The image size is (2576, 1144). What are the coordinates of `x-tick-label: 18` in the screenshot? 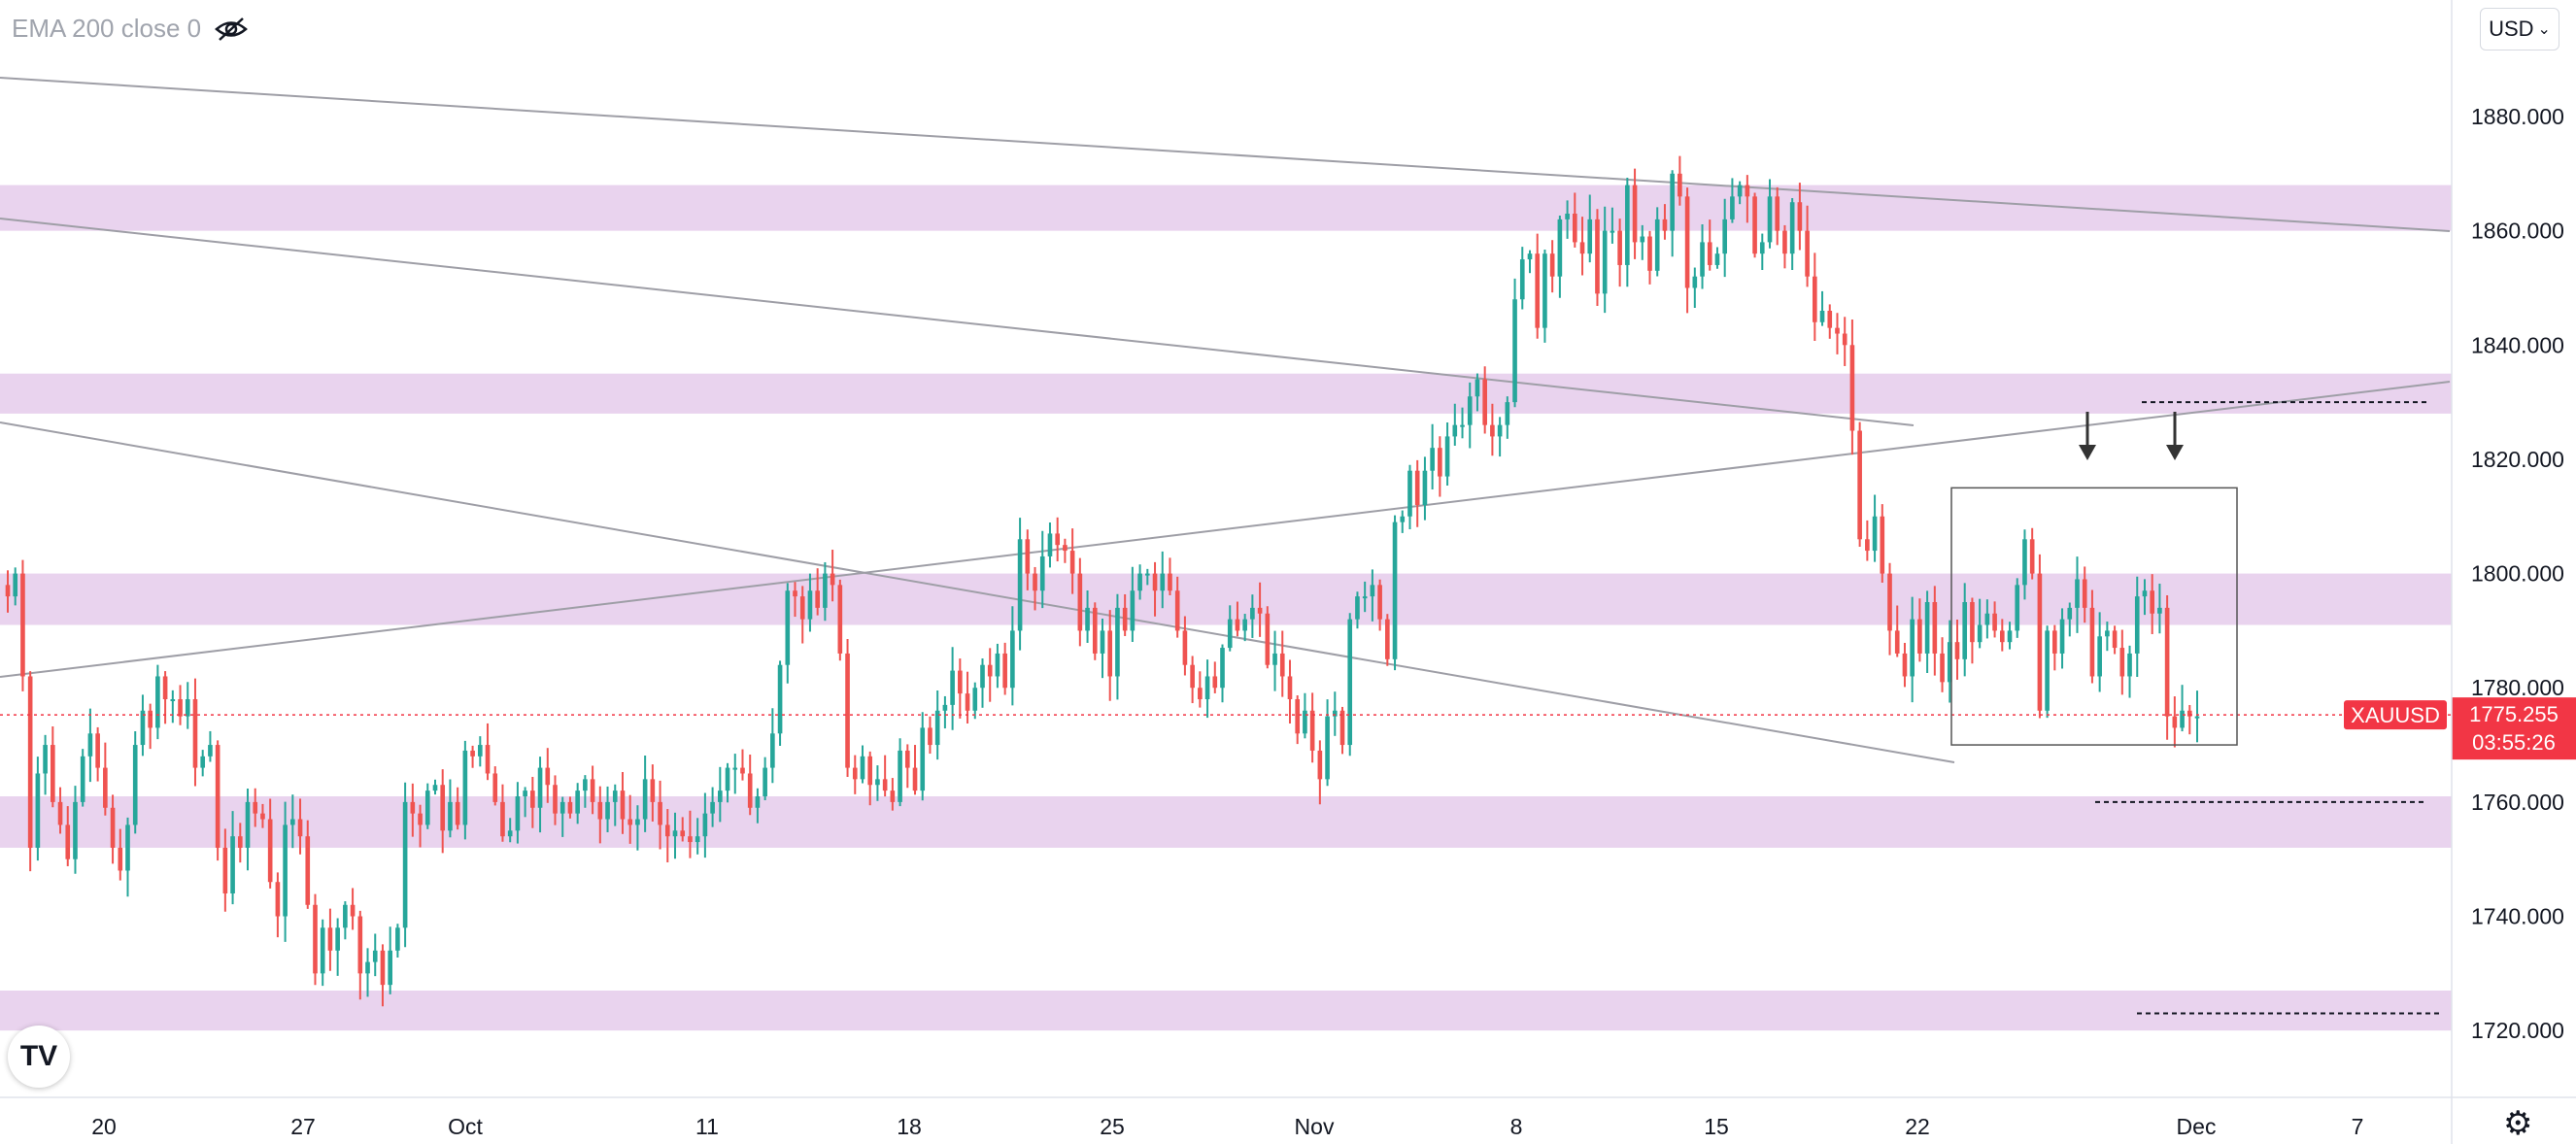 It's located at (909, 1126).